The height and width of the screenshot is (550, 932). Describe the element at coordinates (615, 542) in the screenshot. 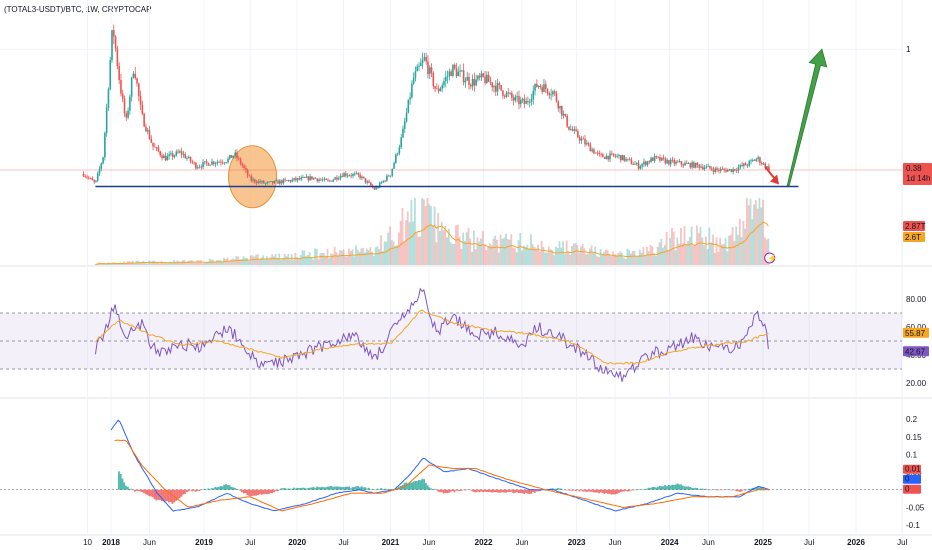

I see `time-axis-label: Jun` at that location.